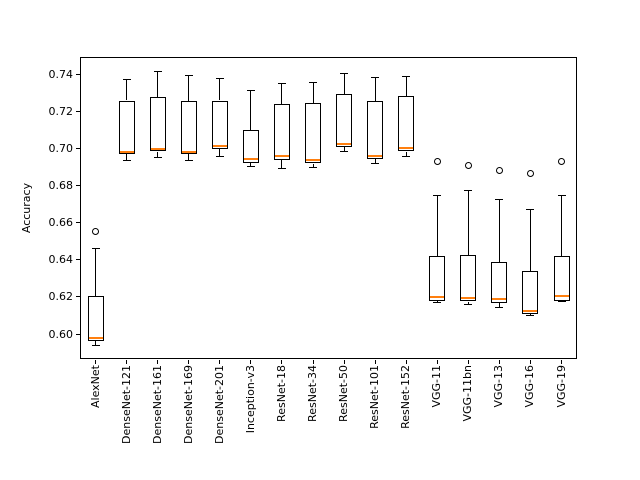 Image resolution: width=640 pixels, height=480 pixels. Describe the element at coordinates (95, 386) in the screenshot. I see `x-tick-label: AlexNet` at that location.